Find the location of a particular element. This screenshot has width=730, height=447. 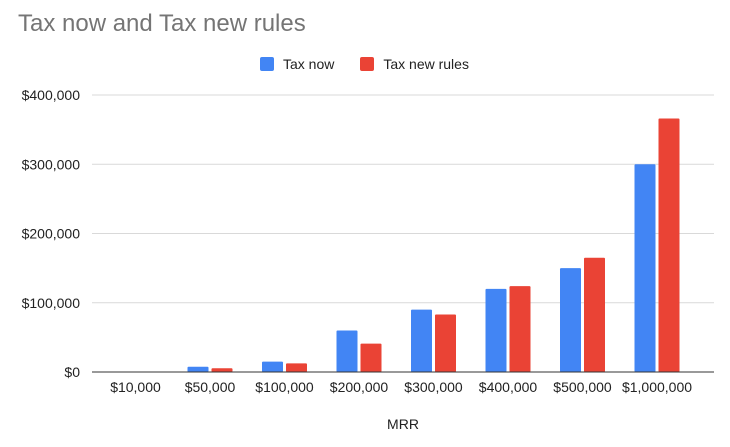

x-tick-label: $10,000 is located at coordinates (135, 387).